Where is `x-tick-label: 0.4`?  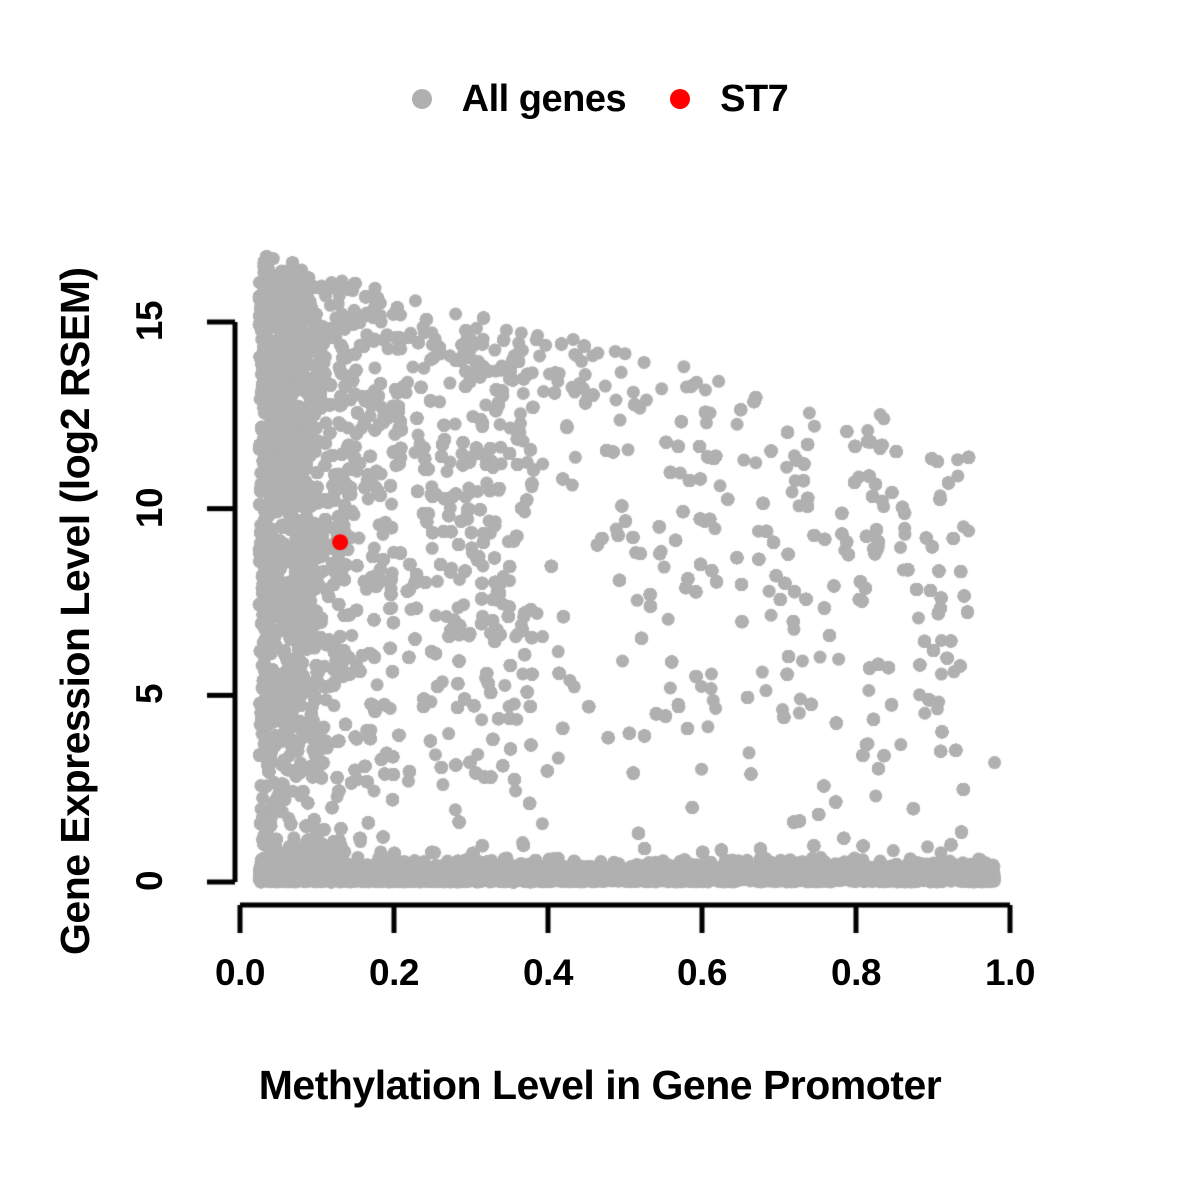 x-tick-label: 0.4 is located at coordinates (548, 972).